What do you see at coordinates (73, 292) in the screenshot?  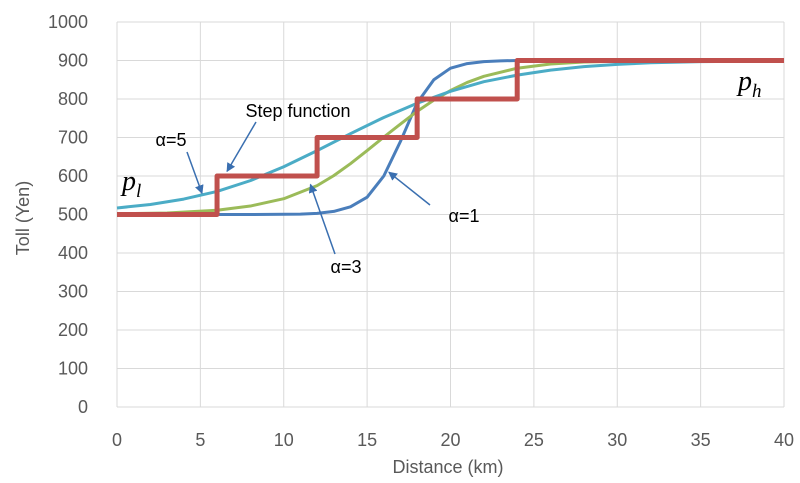 I see `y-tick-label: 300` at bounding box center [73, 292].